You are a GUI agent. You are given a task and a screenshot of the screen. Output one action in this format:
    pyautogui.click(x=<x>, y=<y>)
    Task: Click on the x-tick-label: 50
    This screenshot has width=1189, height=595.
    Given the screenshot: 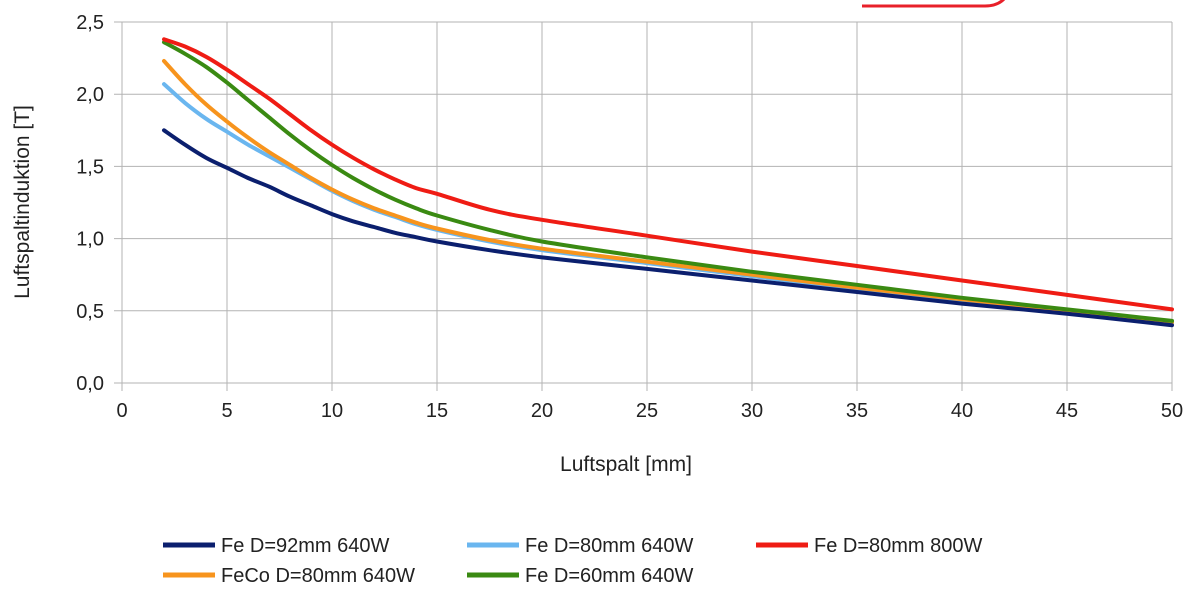 What is the action you would take?
    pyautogui.click(x=1172, y=411)
    